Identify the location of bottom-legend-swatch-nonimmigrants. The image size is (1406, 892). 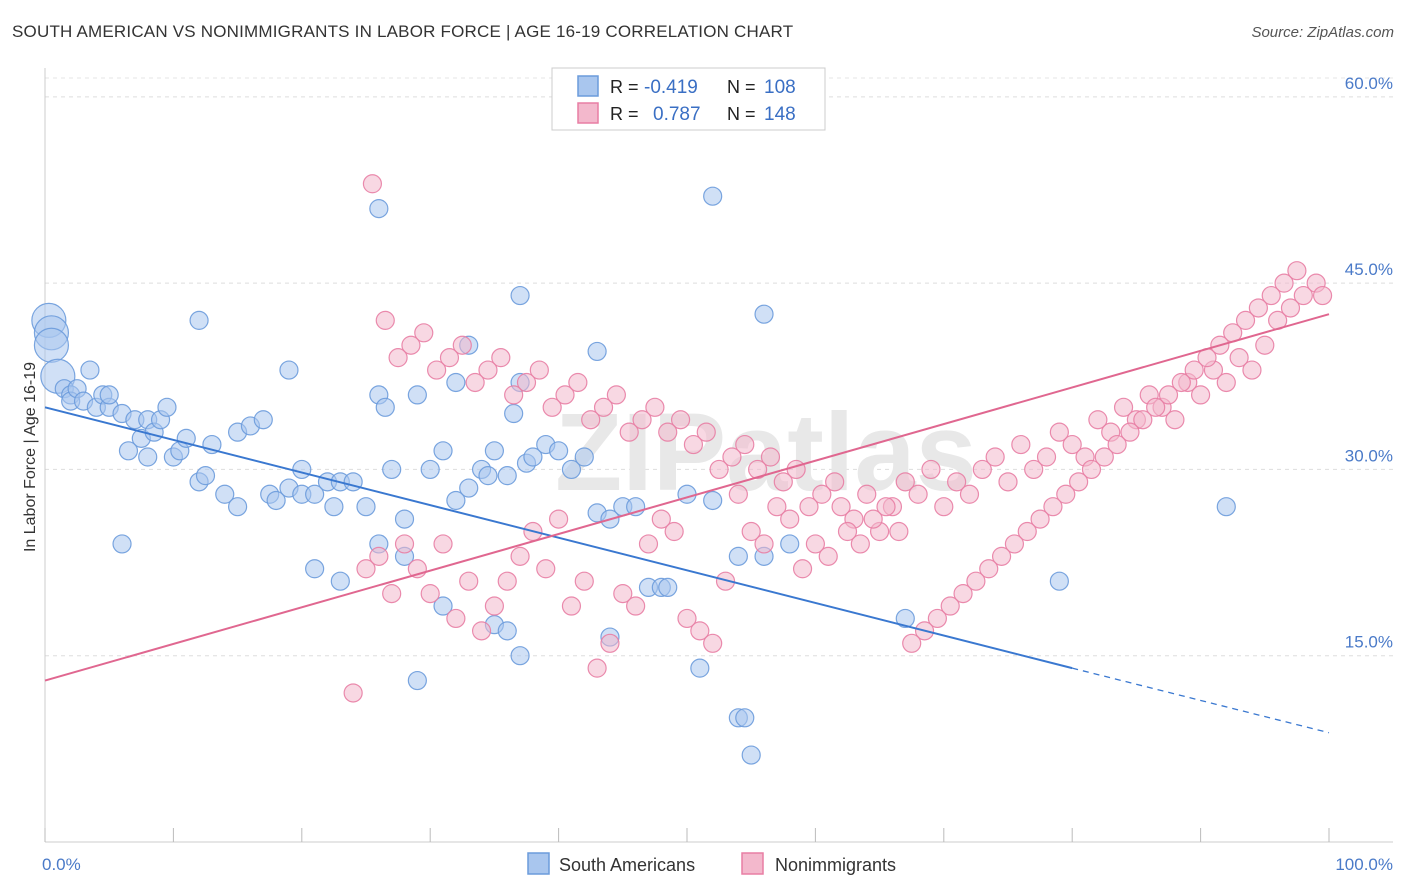
(752, 863).